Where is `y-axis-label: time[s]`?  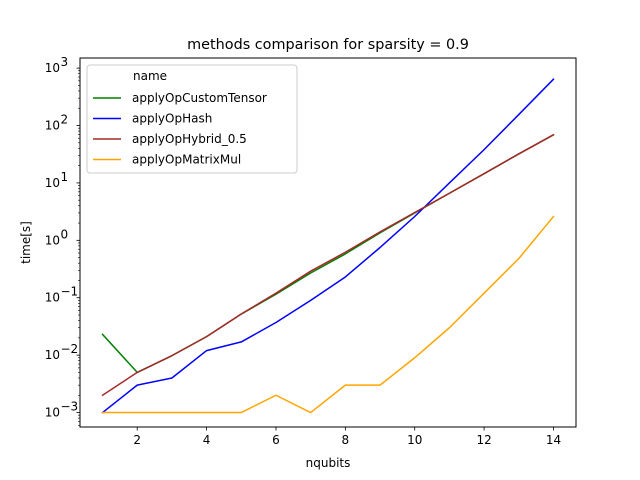
y-axis-label: time[s] is located at coordinates (26, 242).